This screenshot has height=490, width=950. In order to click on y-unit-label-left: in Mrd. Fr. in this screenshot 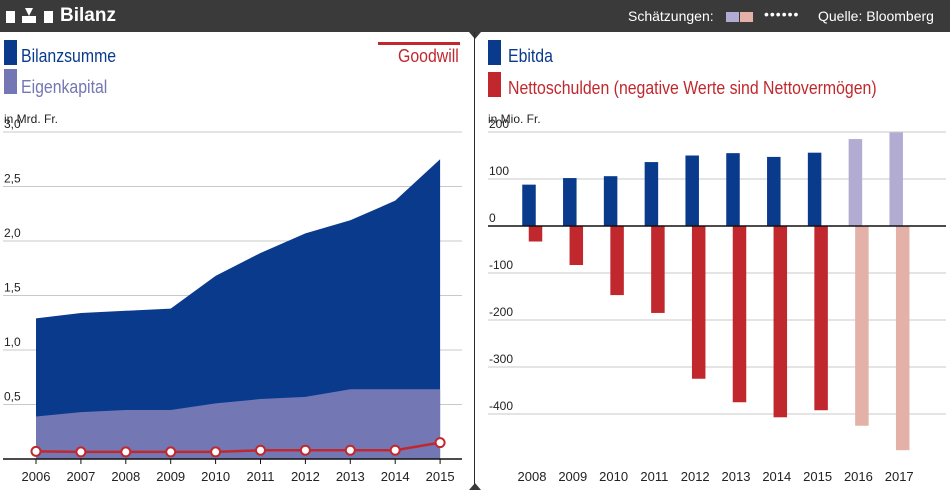, I will do `click(31, 119)`.